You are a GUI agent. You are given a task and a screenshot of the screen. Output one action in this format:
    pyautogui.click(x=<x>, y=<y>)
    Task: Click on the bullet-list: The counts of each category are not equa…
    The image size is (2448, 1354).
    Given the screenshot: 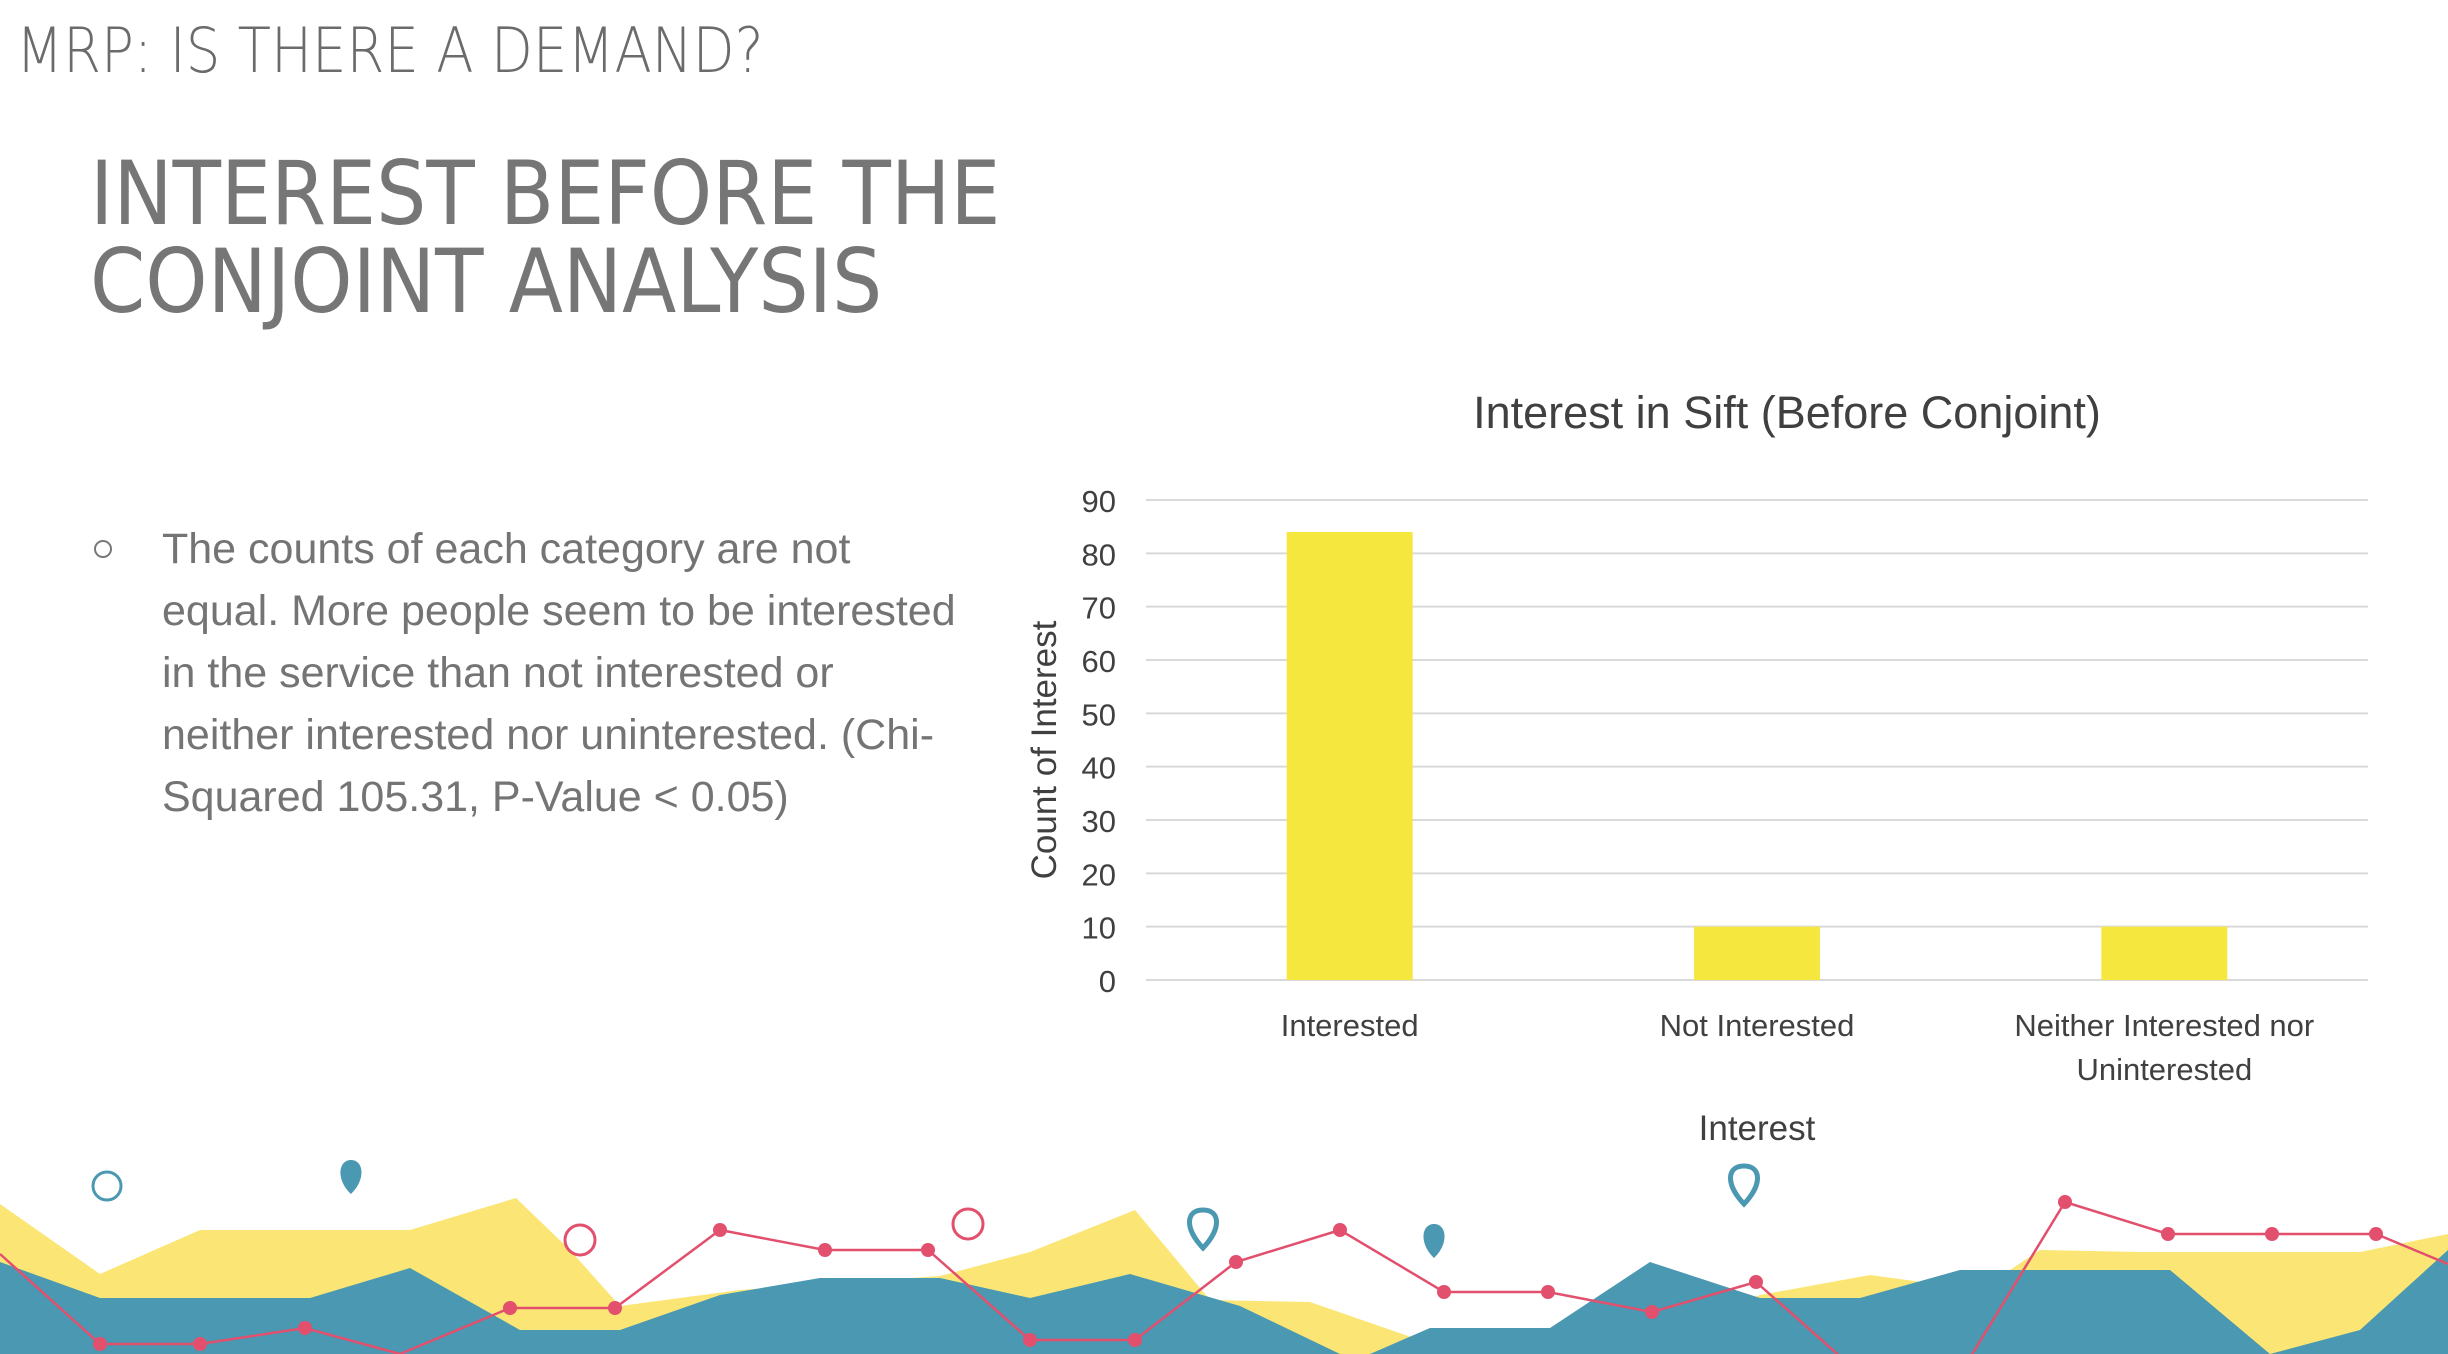 What is the action you would take?
    pyautogui.click(x=530, y=673)
    